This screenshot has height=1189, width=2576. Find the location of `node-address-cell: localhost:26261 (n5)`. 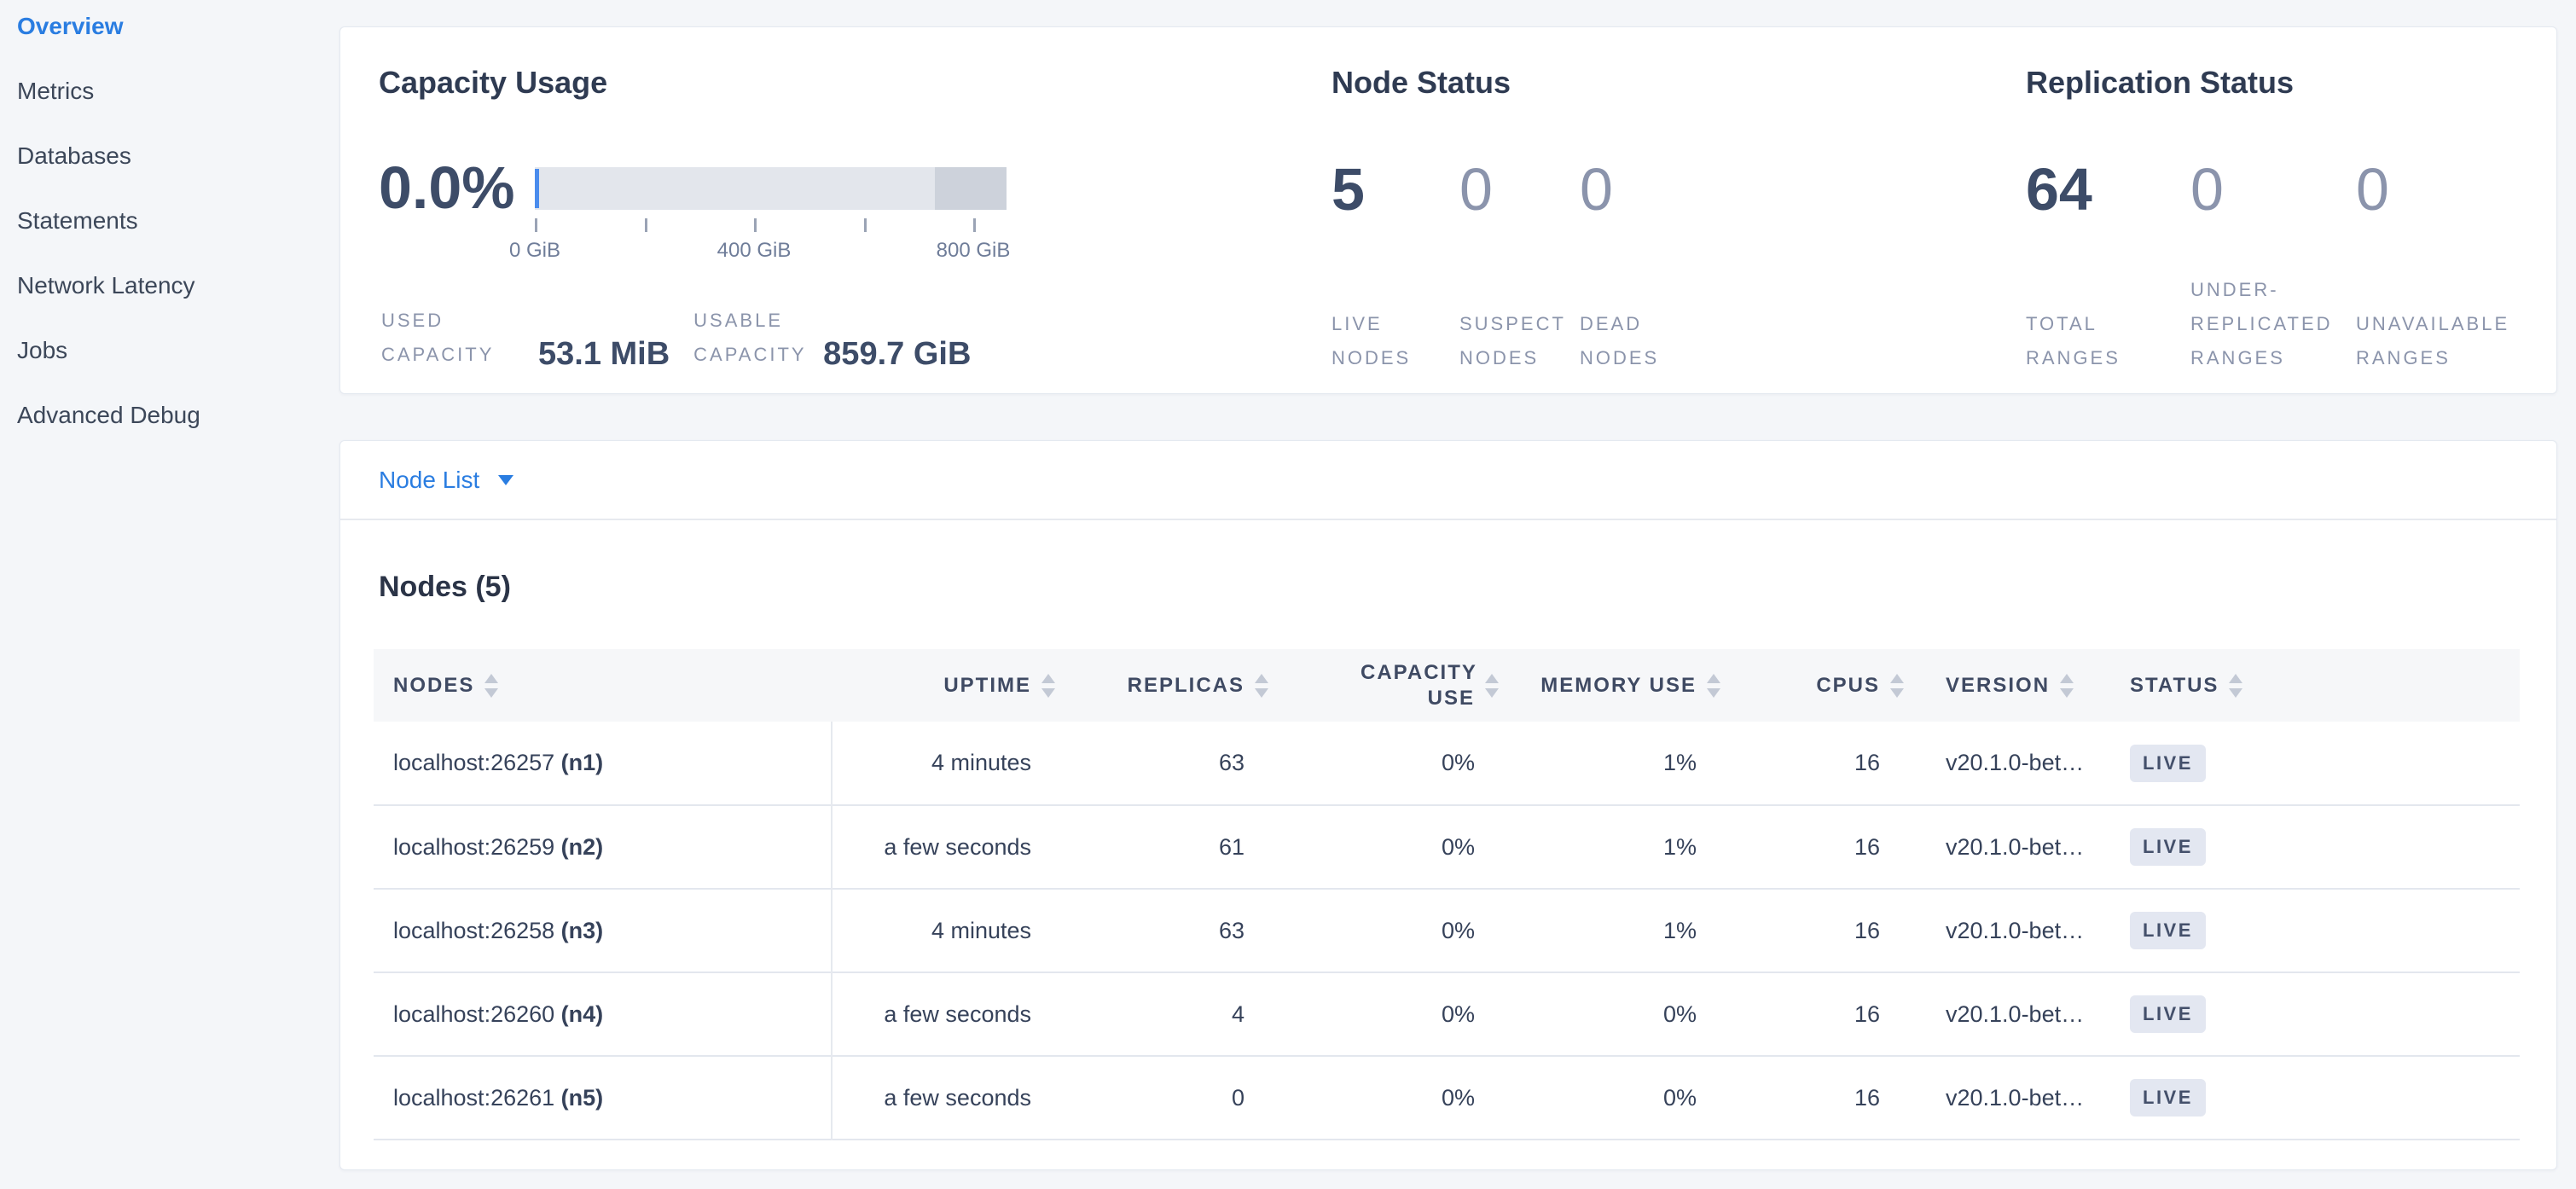

node-address-cell: localhost:26261 (n5) is located at coordinates (603, 1098).